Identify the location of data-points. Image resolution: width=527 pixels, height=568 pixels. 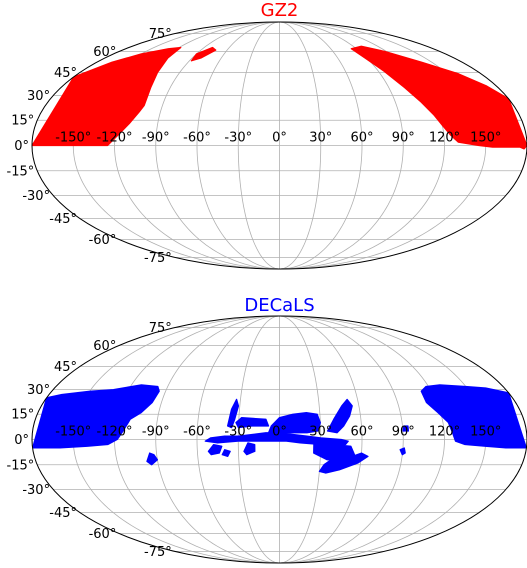
(279, 429).